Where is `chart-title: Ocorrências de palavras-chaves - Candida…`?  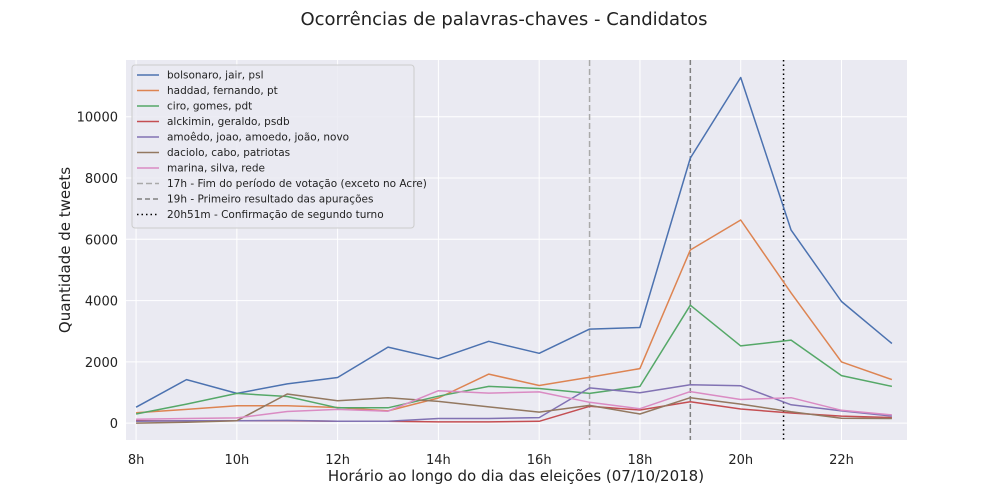 chart-title: Ocorrências de palavras-chaves - Candida… is located at coordinates (503, 19).